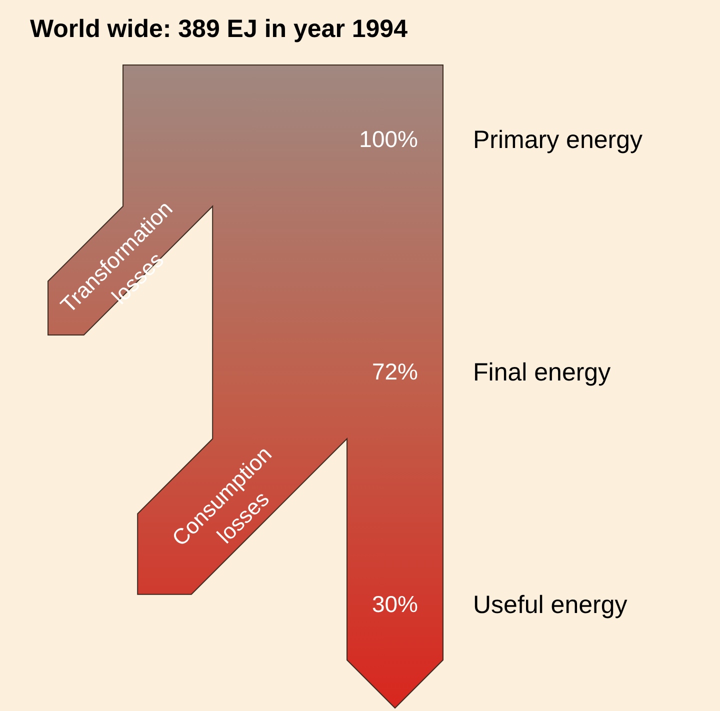  I want to click on category-label: Final energy, so click(542, 372).